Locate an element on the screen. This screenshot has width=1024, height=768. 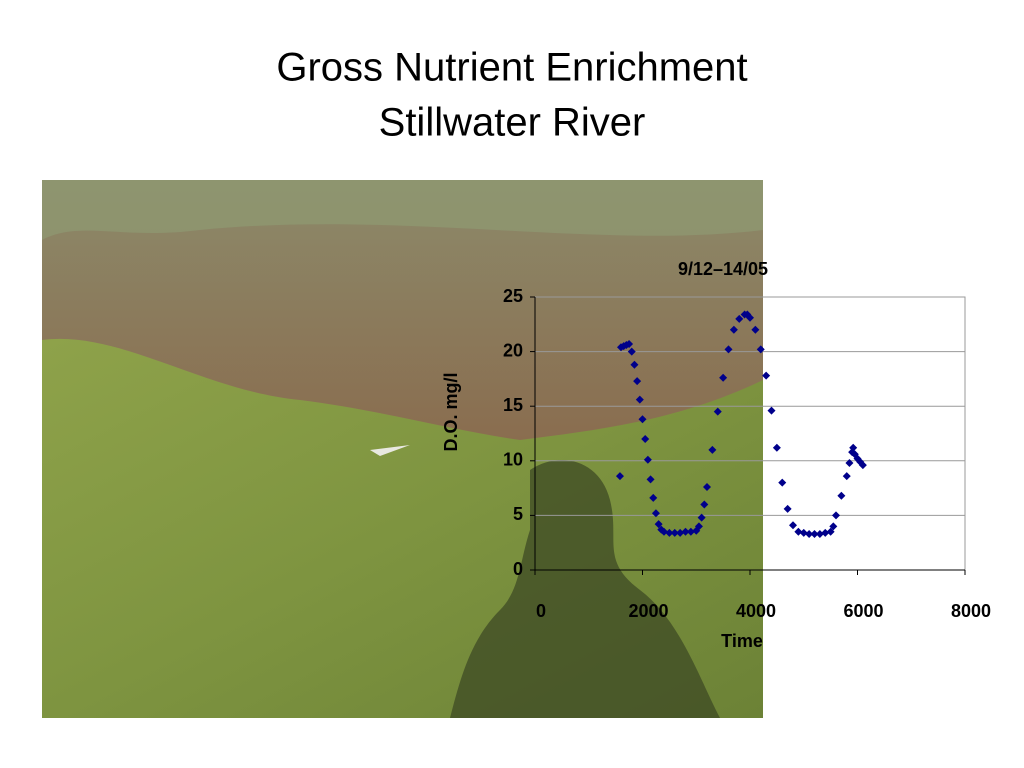
x-tick-label: 4000 is located at coordinates (756, 611).